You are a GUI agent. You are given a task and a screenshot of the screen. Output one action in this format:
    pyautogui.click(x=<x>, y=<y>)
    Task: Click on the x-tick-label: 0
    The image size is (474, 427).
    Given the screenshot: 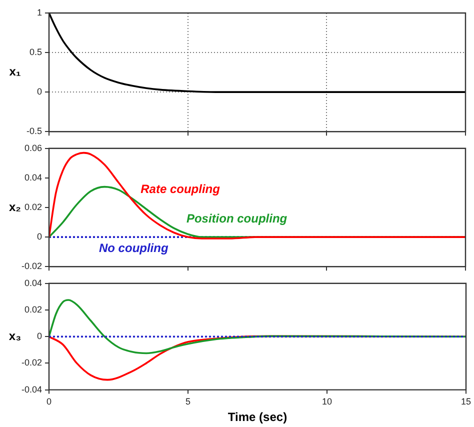 What is the action you would take?
    pyautogui.click(x=49, y=401)
    